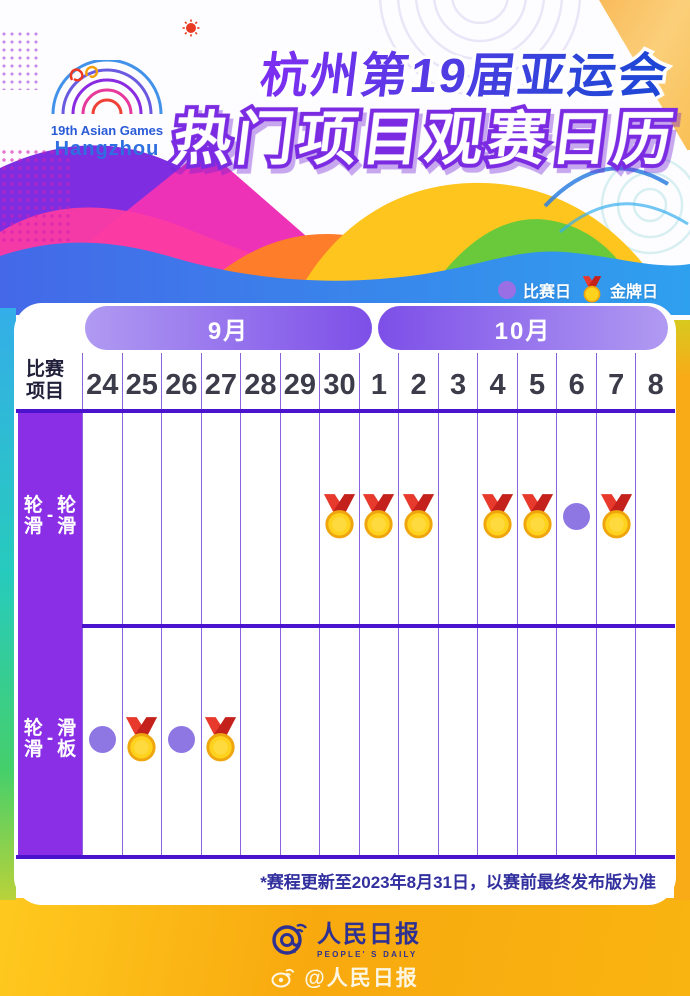 The image size is (690, 996). Describe the element at coordinates (546, 292) in the screenshot. I see `legend-competition-label: 比赛日` at that location.